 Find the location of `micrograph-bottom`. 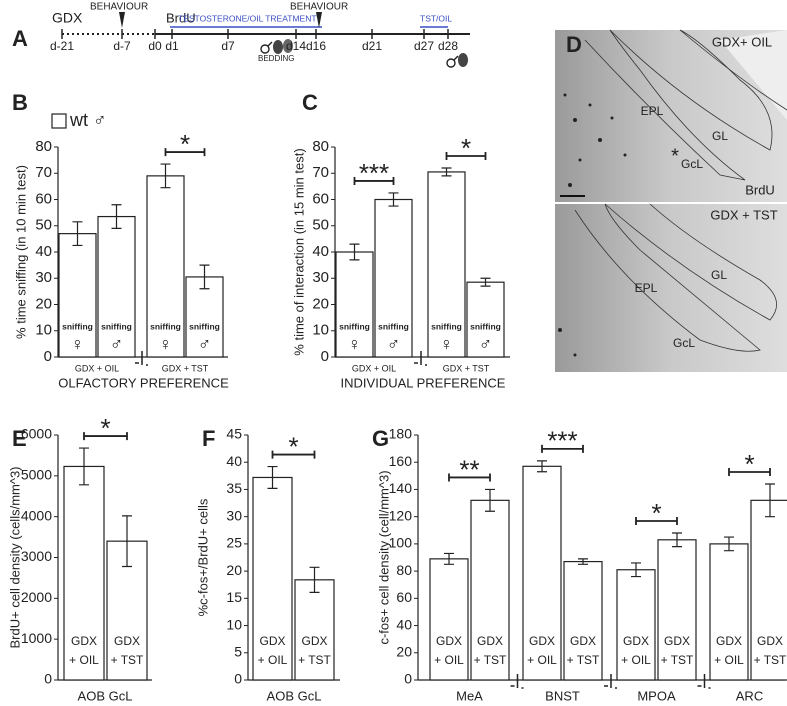

micrograph-bottom is located at coordinates (671, 288).